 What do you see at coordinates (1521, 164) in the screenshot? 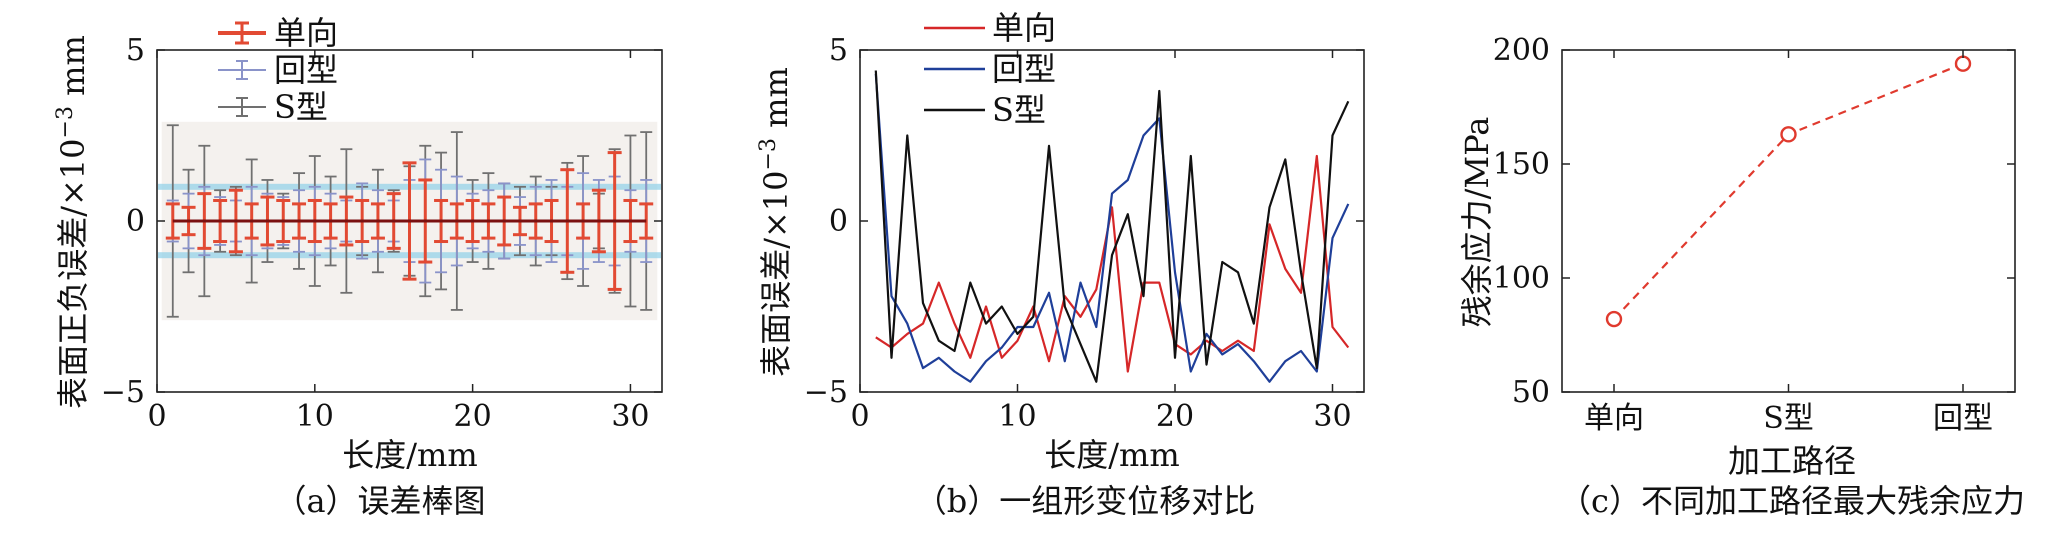
I see `y-tick-label: 150` at bounding box center [1521, 164].